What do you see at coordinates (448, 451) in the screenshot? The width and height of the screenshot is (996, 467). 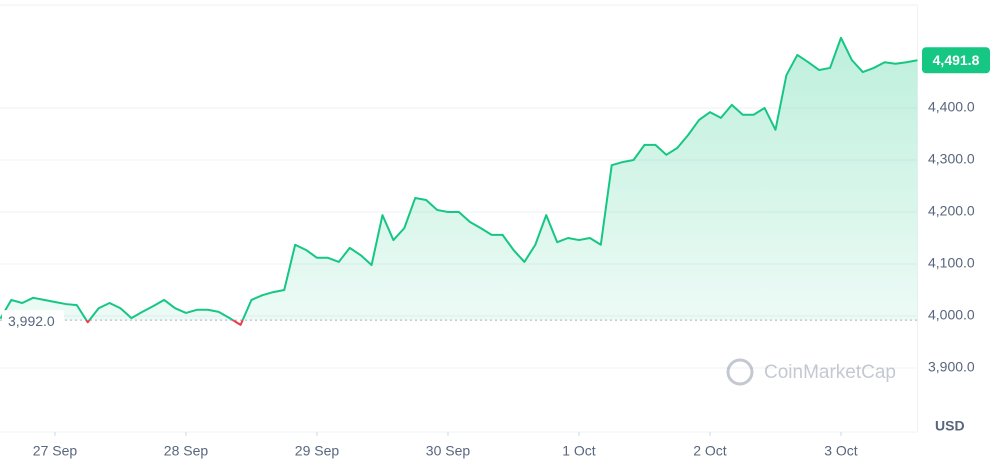 I see `x-tick-label: 30 Sep` at bounding box center [448, 451].